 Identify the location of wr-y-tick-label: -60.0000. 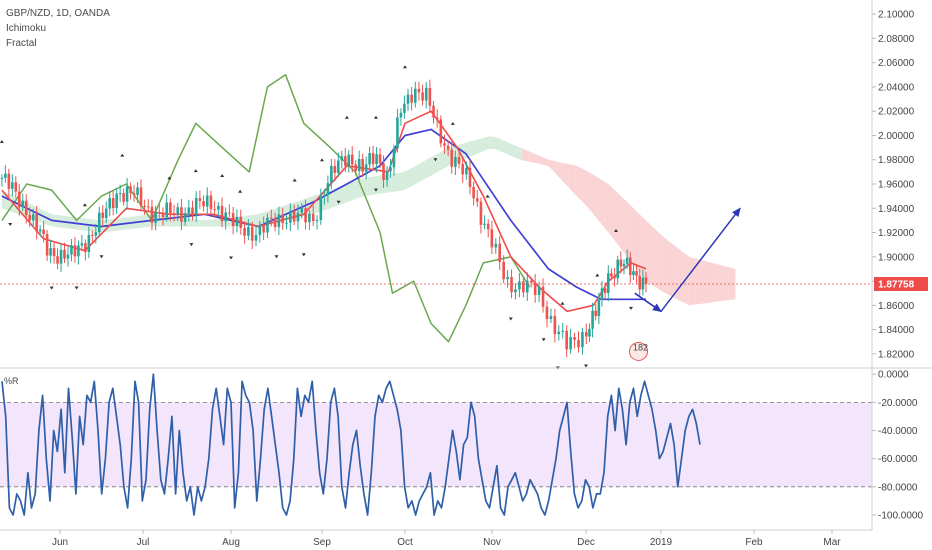
(898, 459).